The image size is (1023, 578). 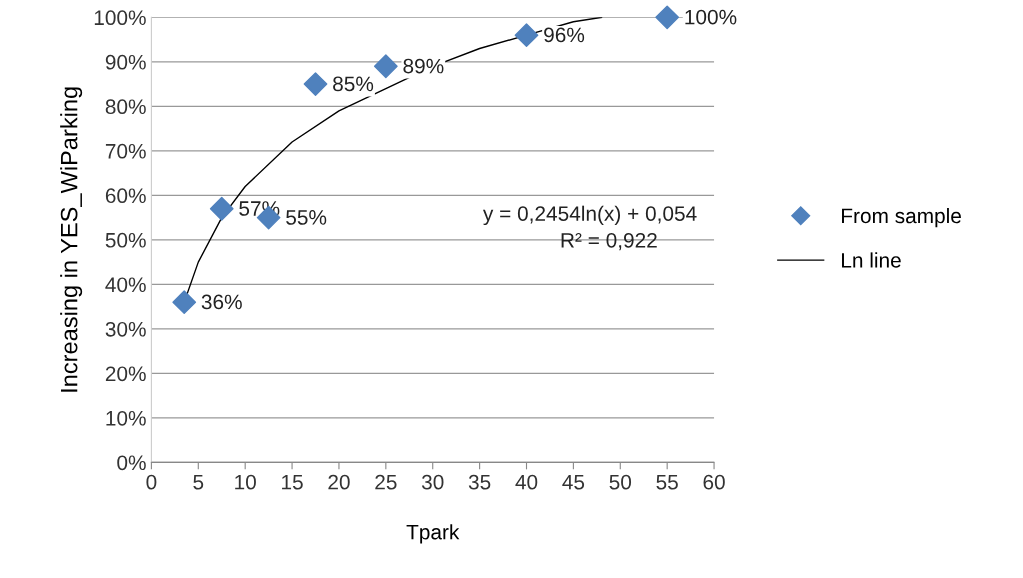 What do you see at coordinates (151, 482) in the screenshot?
I see `x-tick-label: 0` at bounding box center [151, 482].